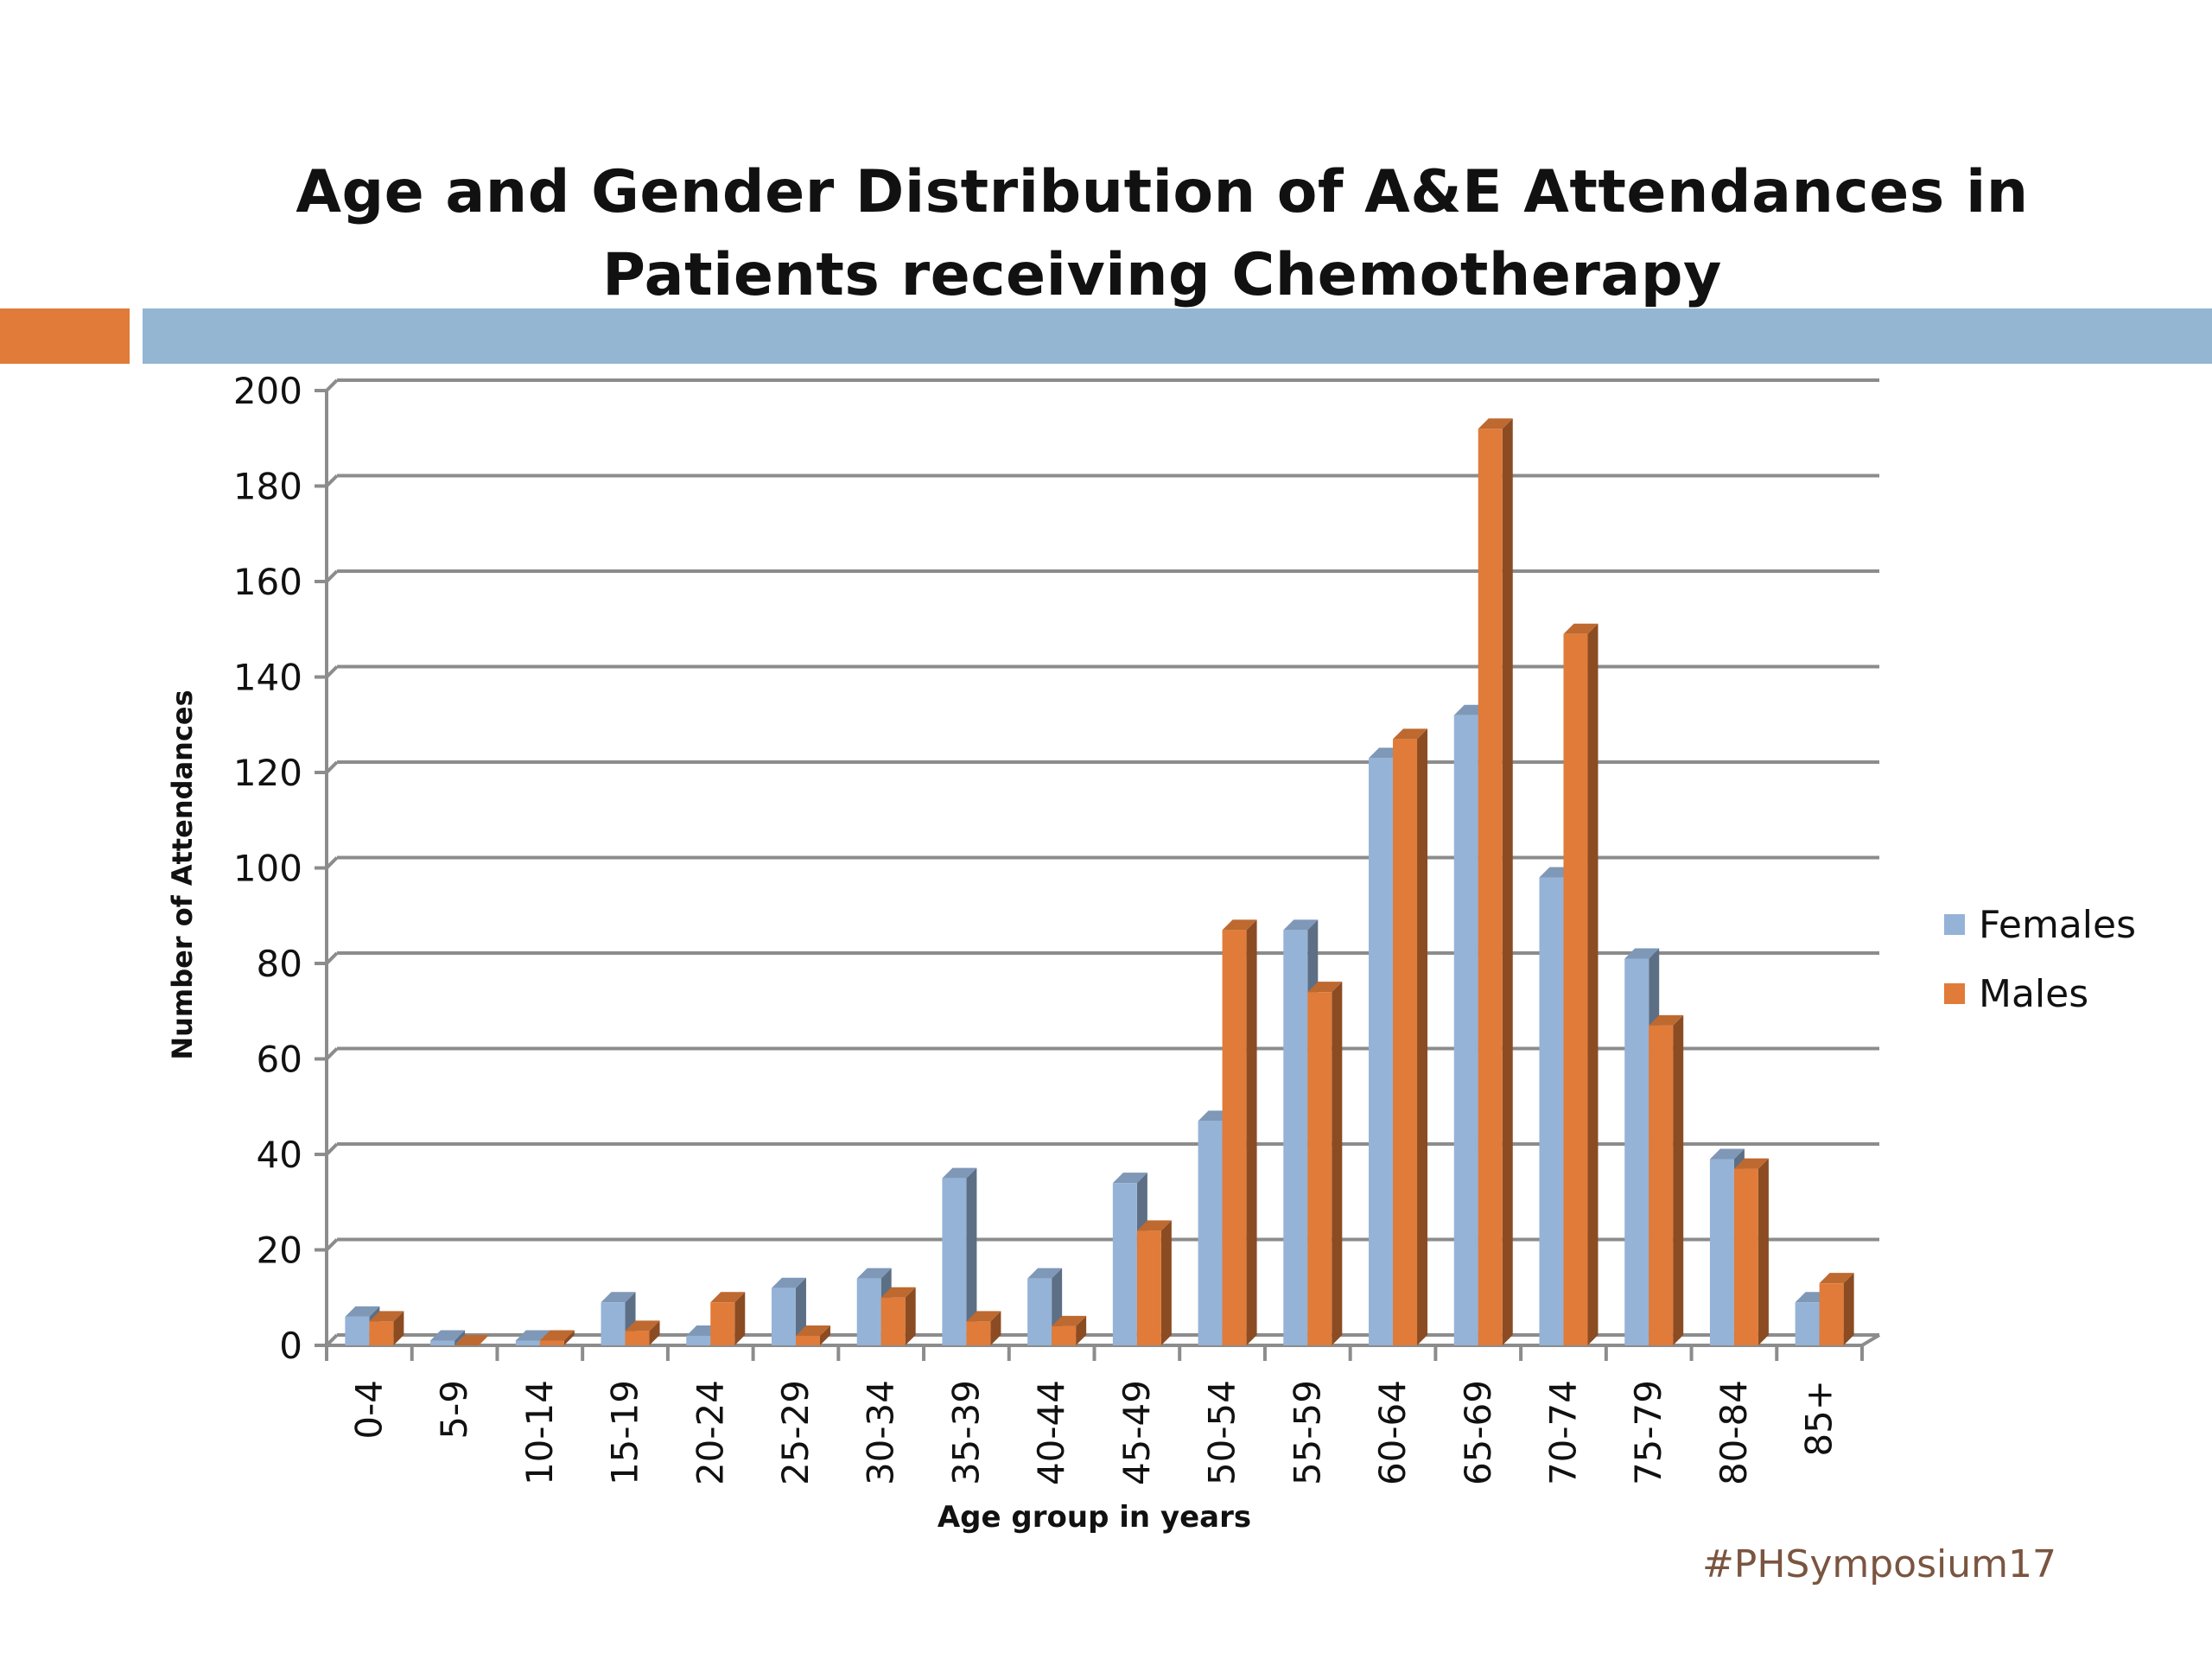  I want to click on y-tick-label: 20, so click(279, 1251).